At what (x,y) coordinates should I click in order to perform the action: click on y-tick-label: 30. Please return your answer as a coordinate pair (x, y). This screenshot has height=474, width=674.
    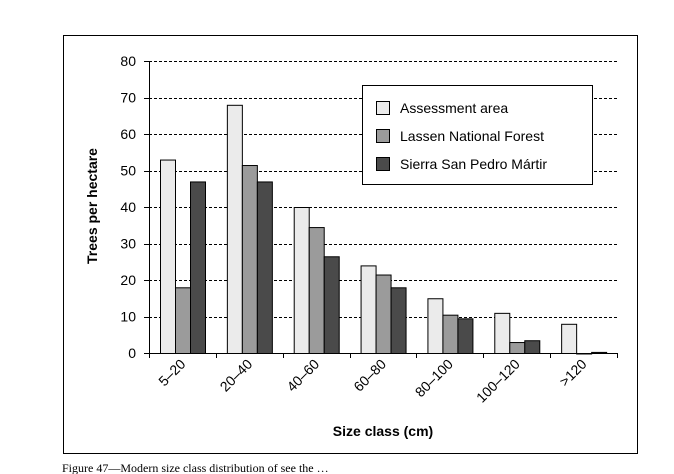
    Looking at the image, I should click on (128, 244).